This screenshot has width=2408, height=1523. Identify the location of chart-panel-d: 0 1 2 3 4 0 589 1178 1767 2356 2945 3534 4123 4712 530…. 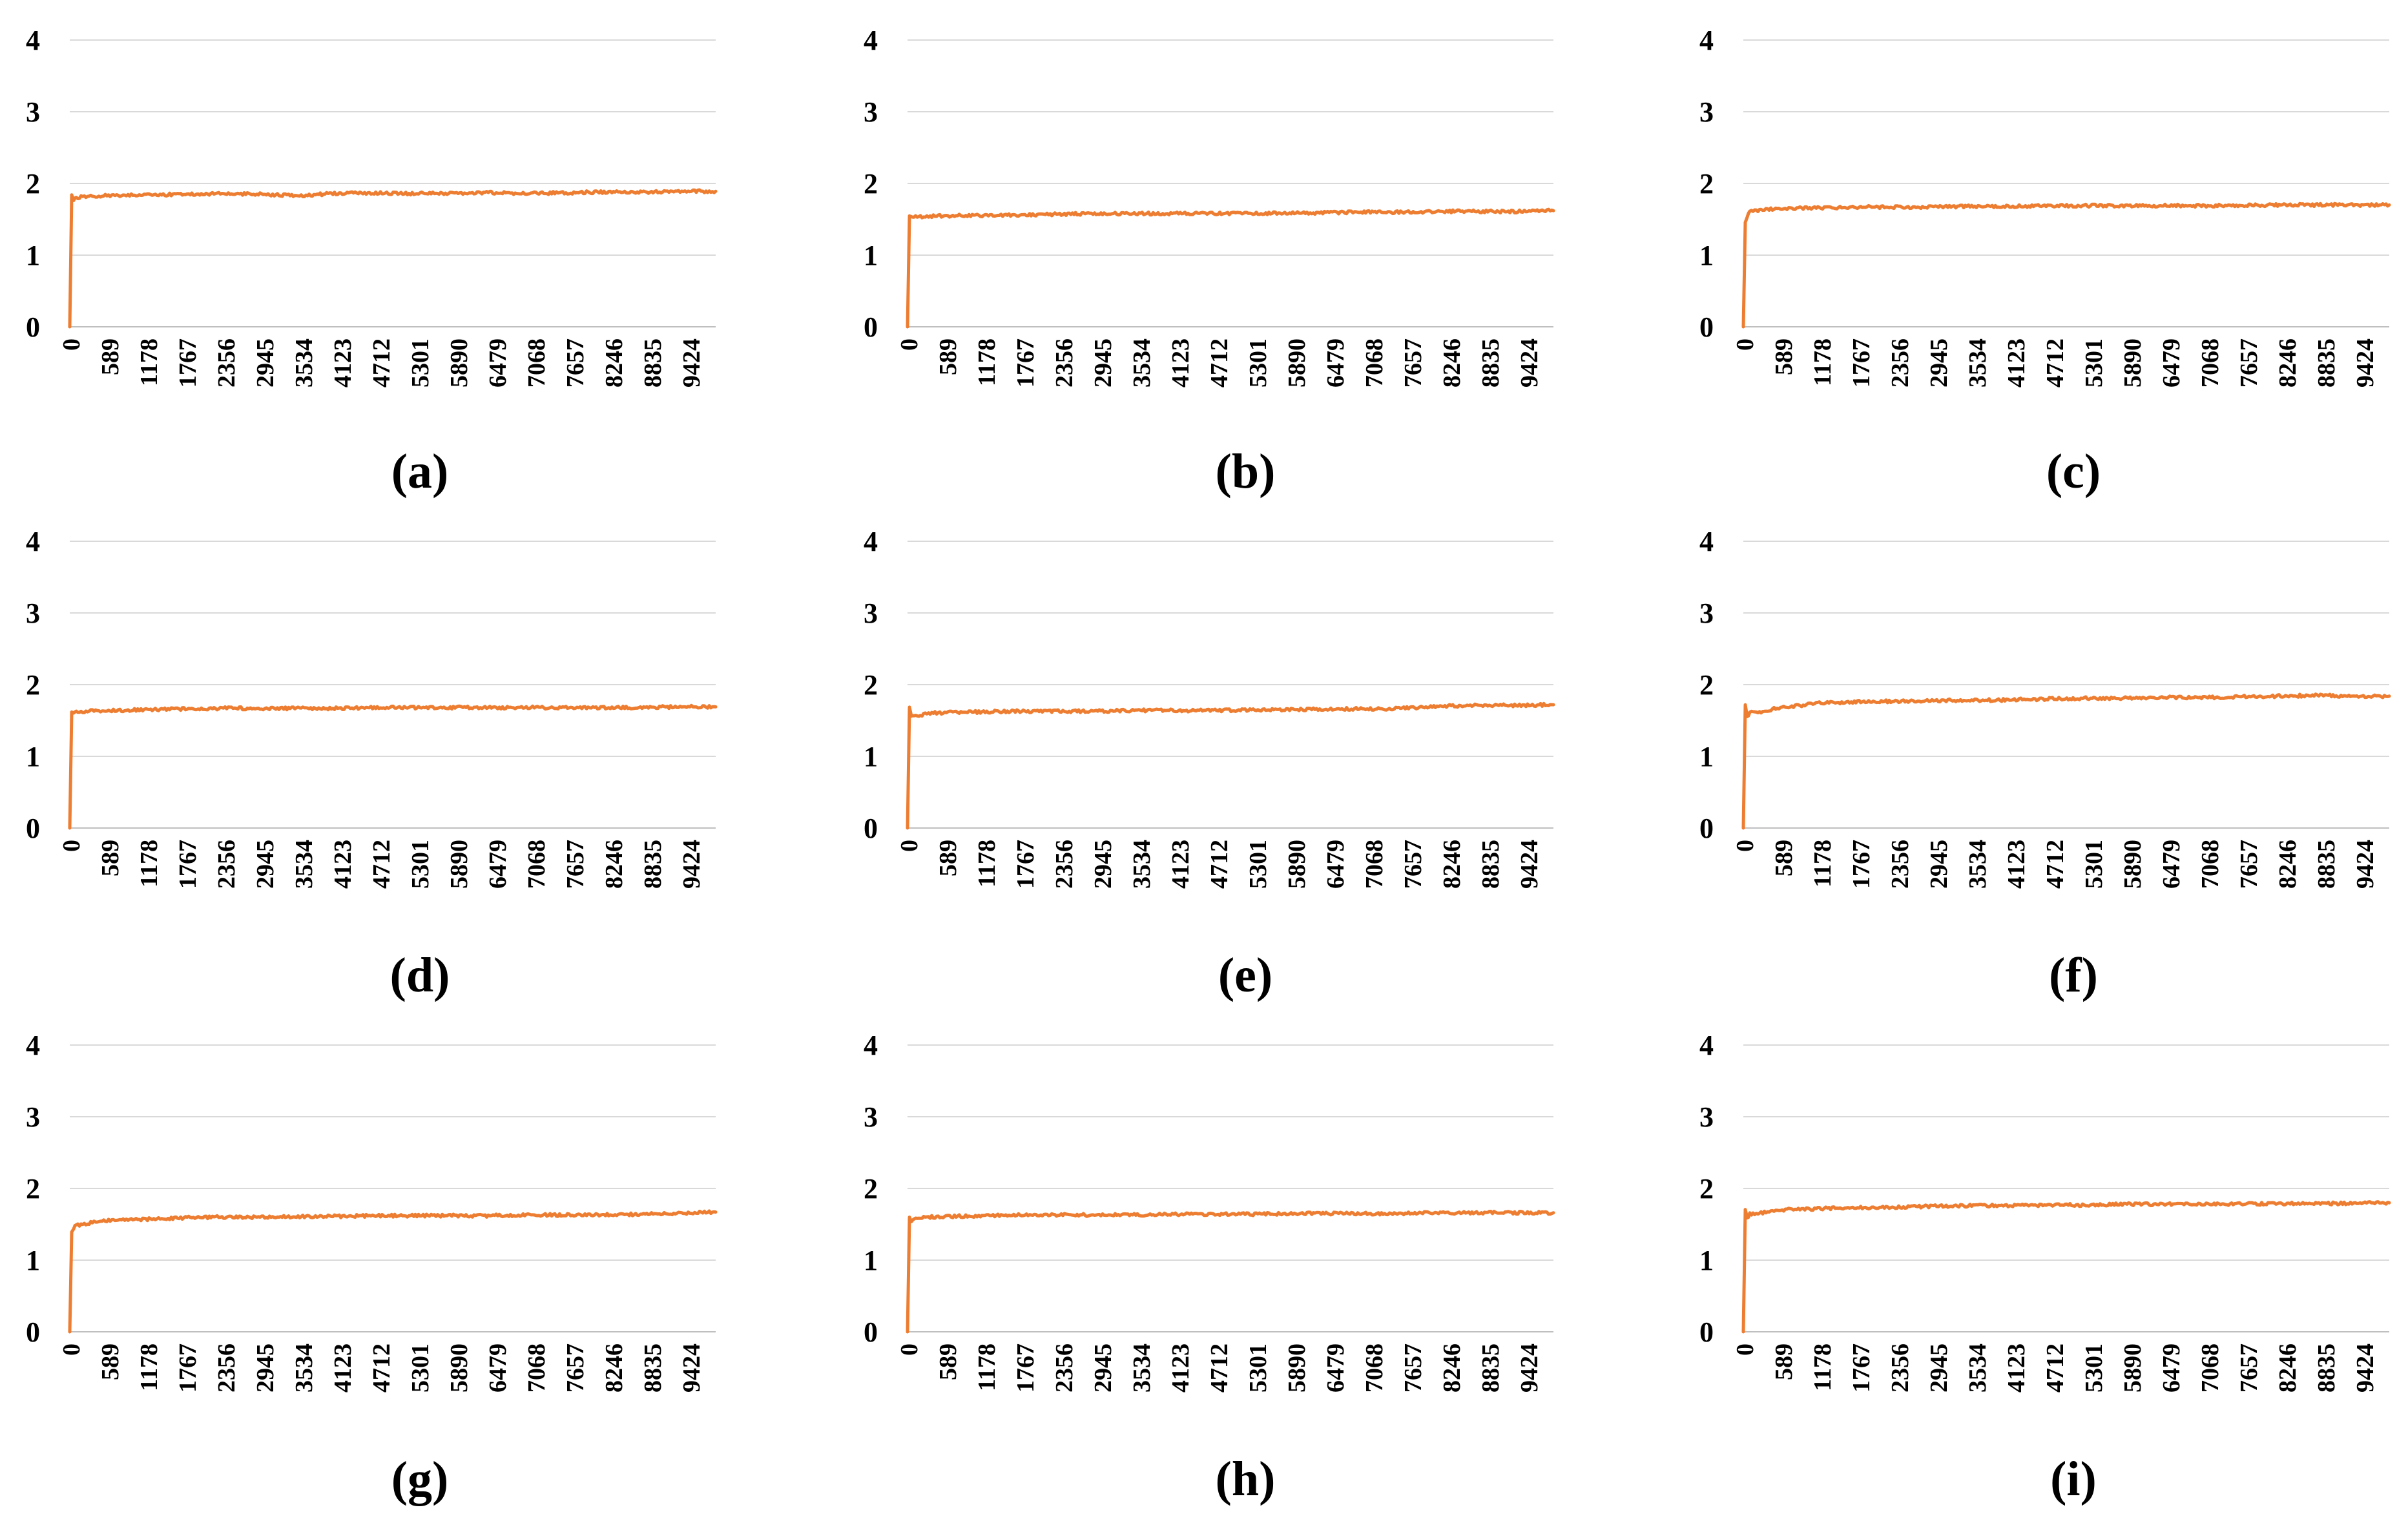
(372, 764).